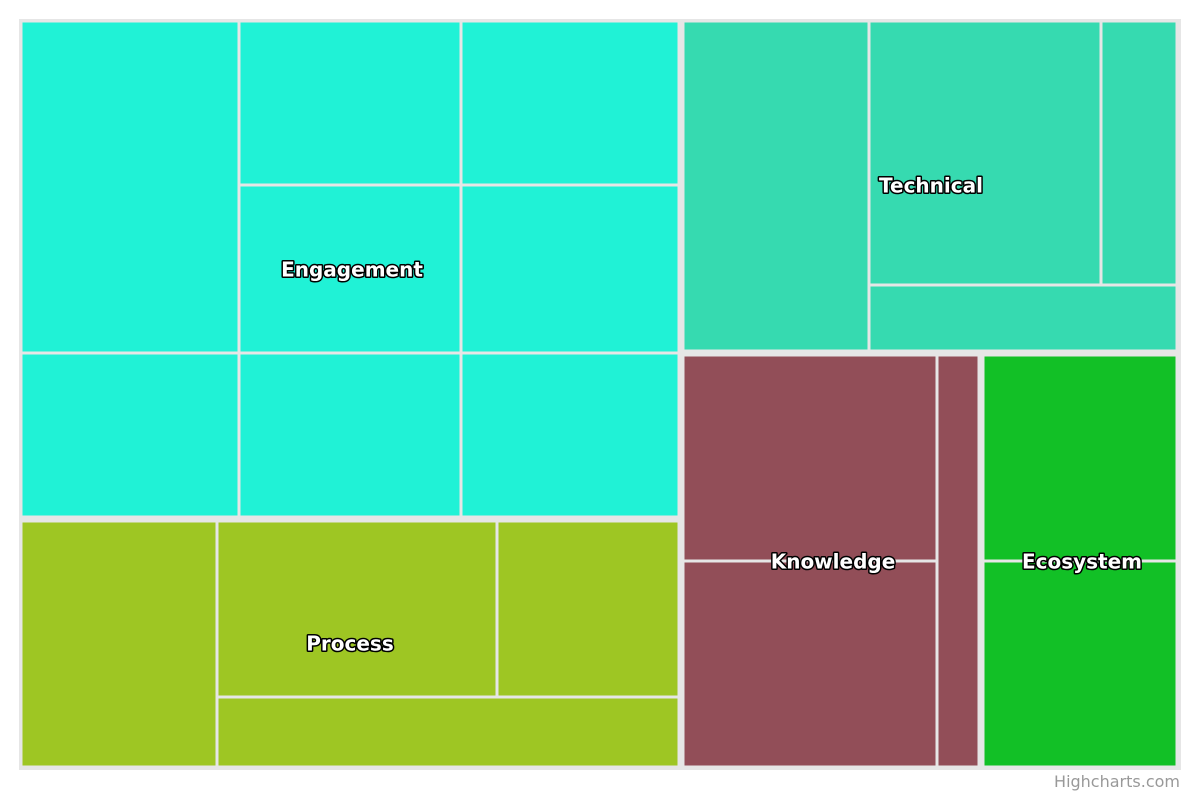 This screenshot has height=800, width=1200. I want to click on treemap-label-process: Process, so click(350, 644).